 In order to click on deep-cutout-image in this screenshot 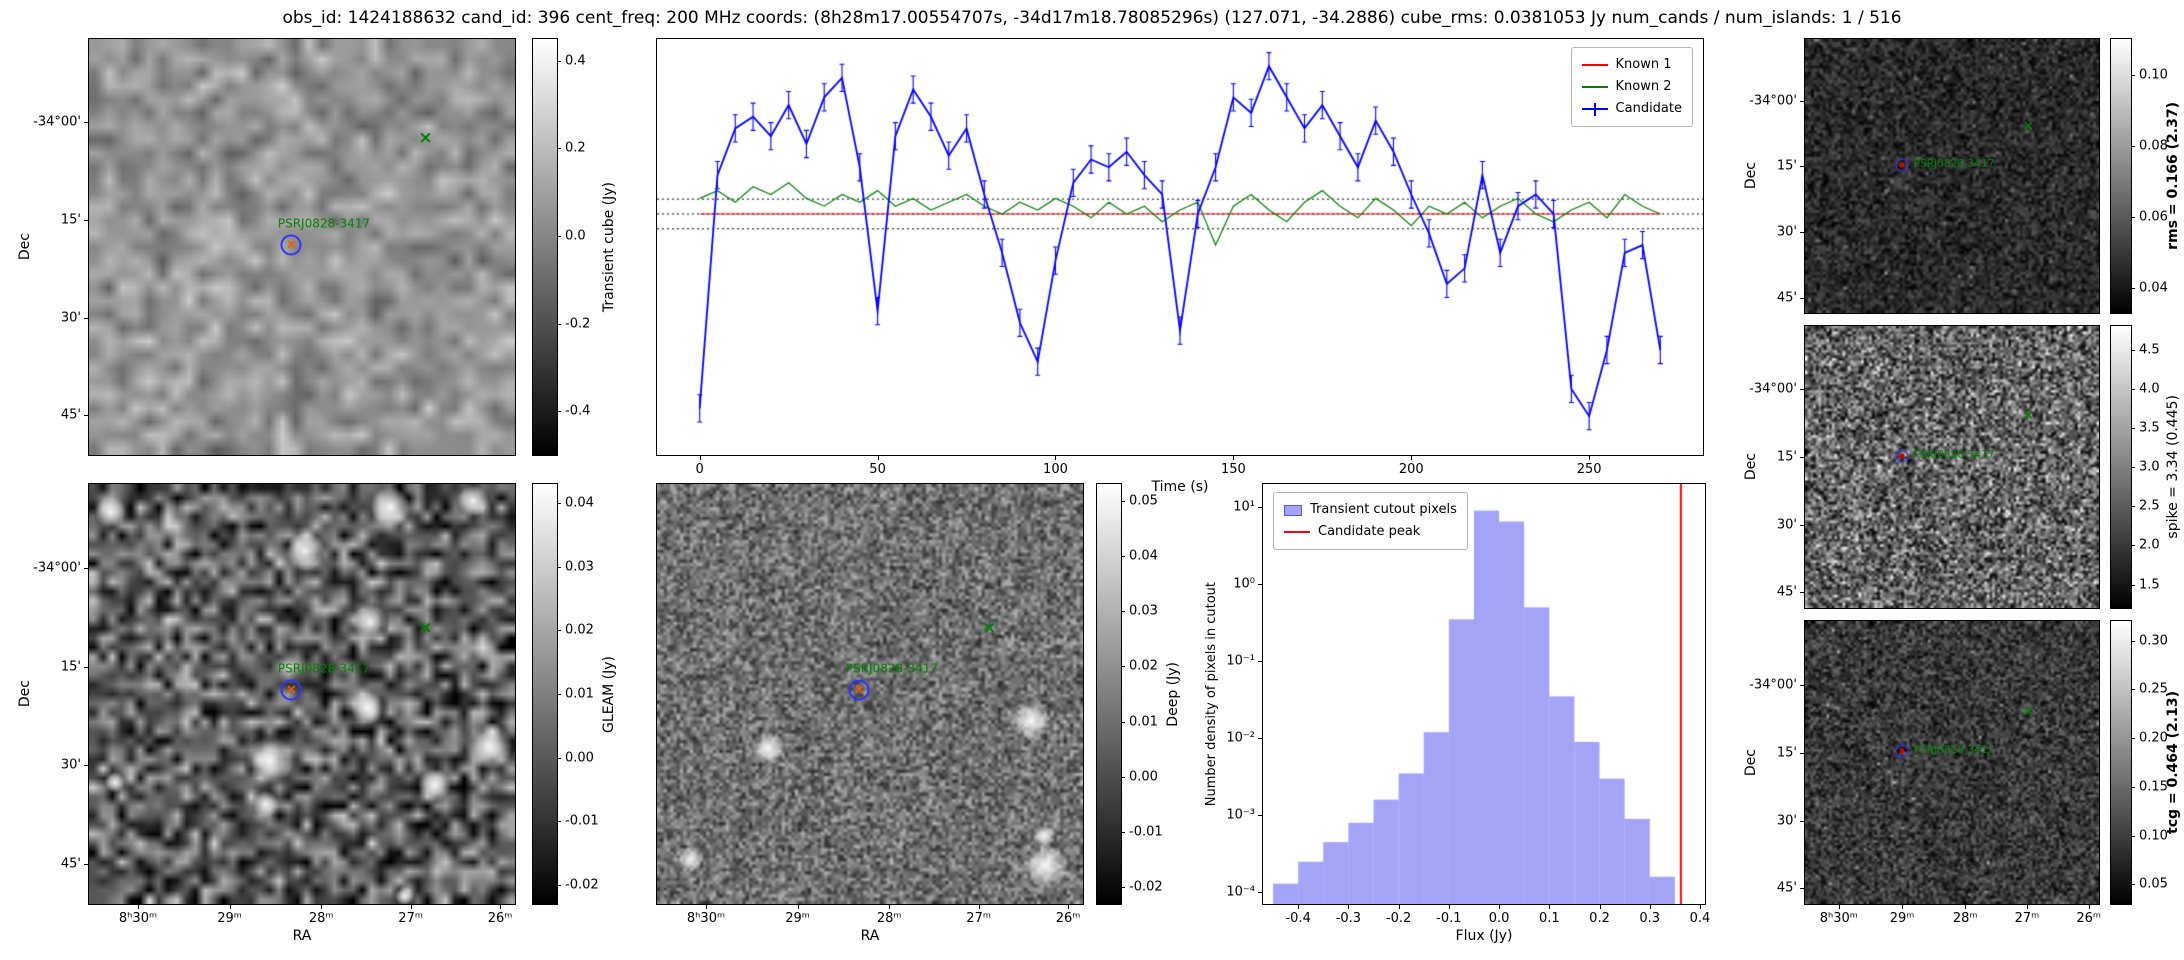, I will do `click(870, 694)`.